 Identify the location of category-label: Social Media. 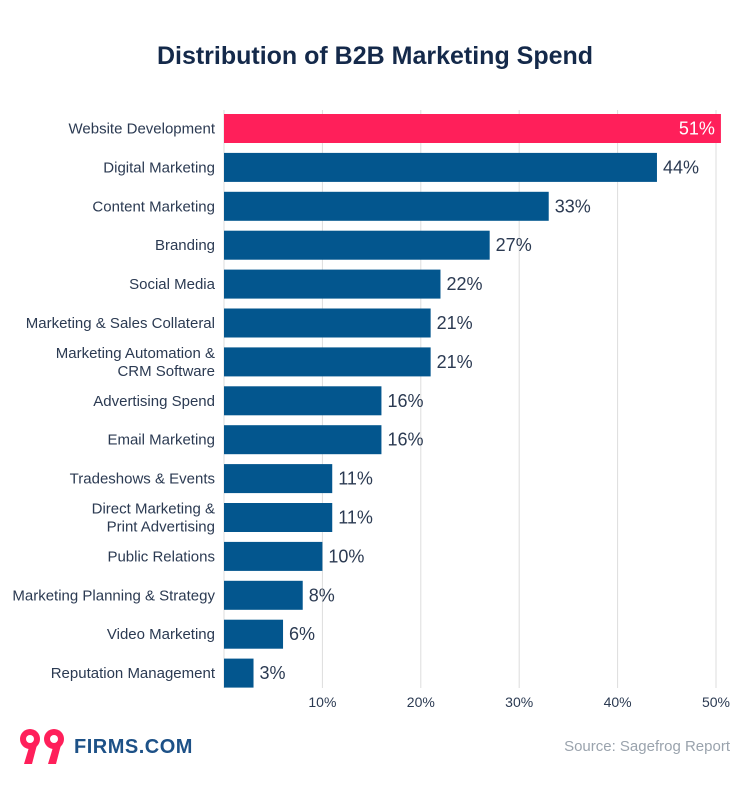
(172, 284).